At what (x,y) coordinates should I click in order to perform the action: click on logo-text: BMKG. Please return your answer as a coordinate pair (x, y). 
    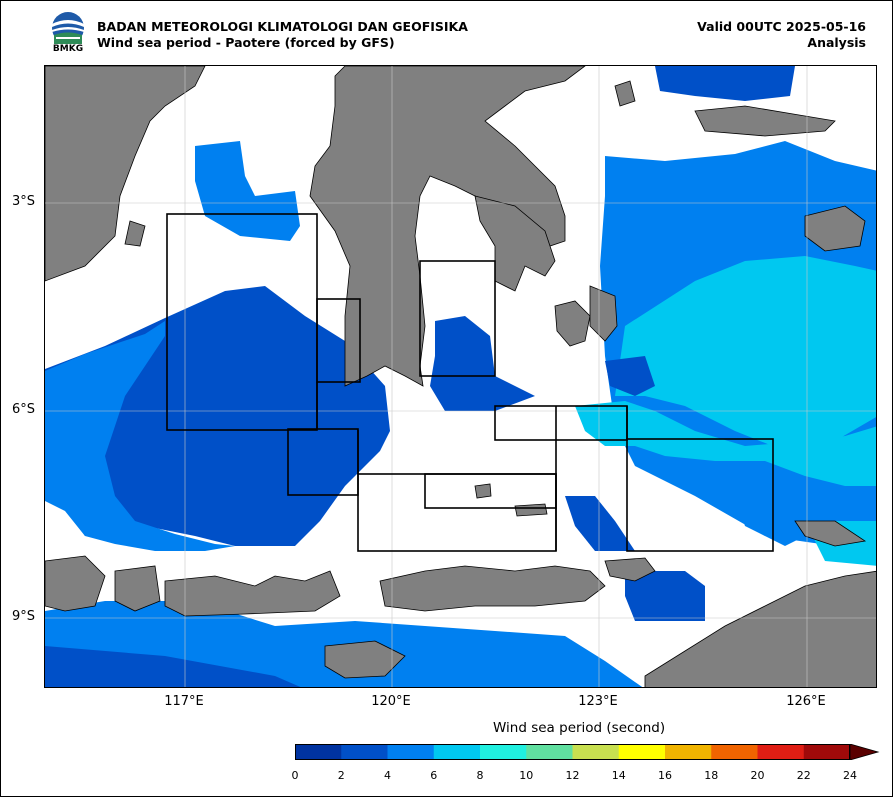
    Looking at the image, I should click on (68, 49).